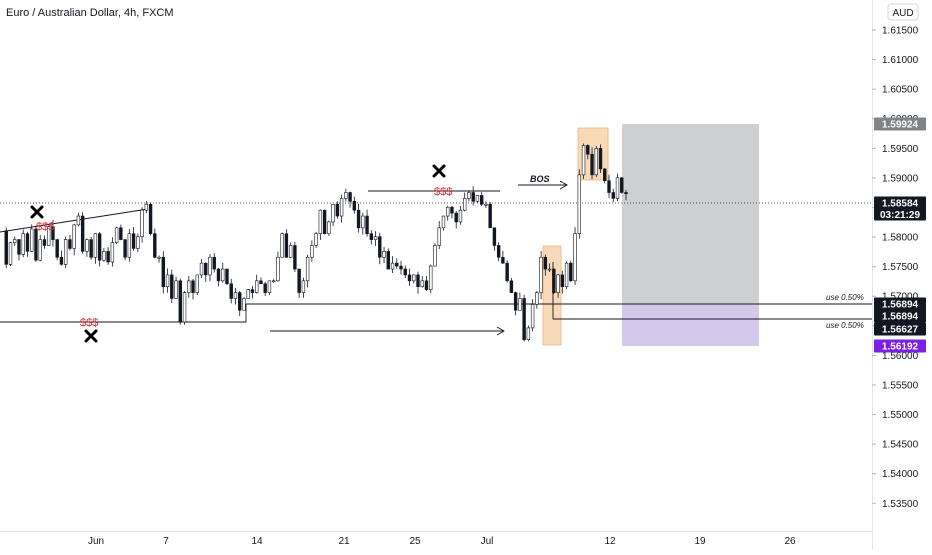 Image resolution: width=932 pixels, height=555 pixels. I want to click on price-tag-label: 1.56627, so click(900, 330).